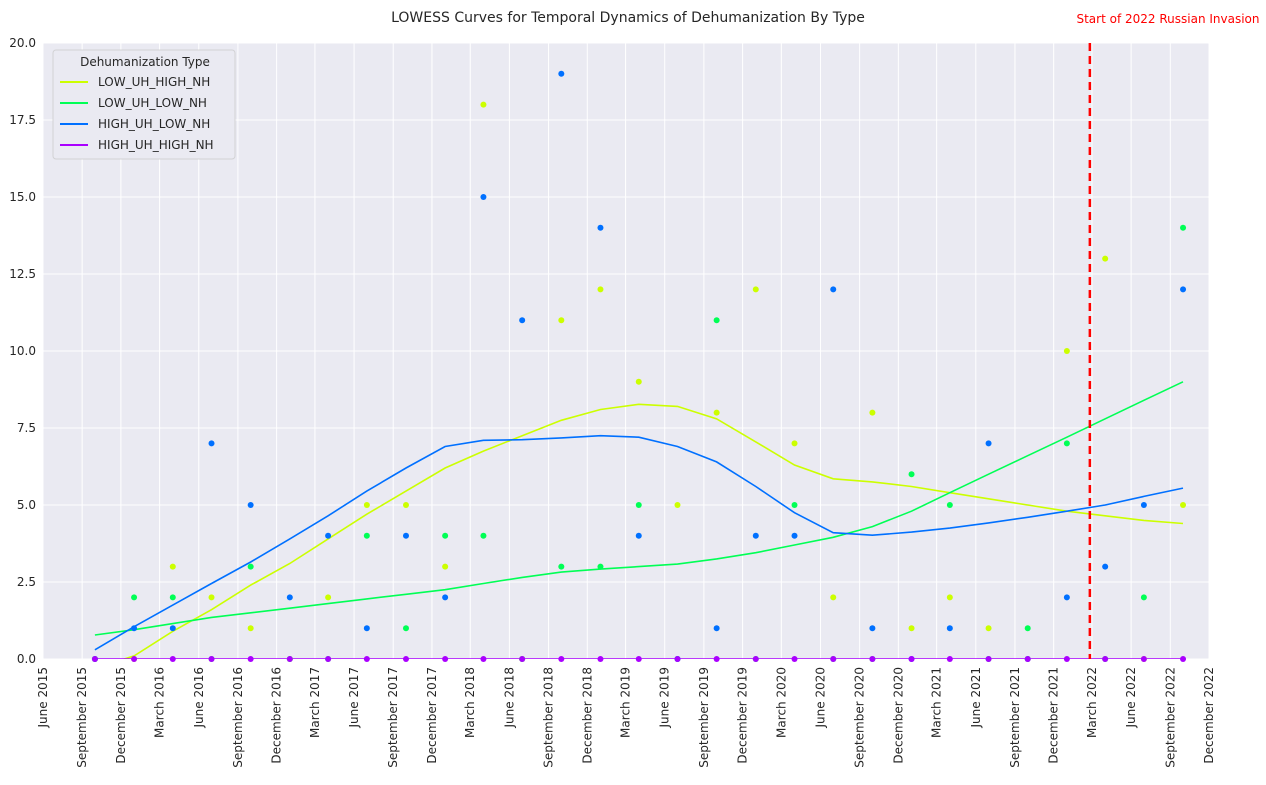  What do you see at coordinates (26, 582) in the screenshot?
I see `y-tick-label: 2.5` at bounding box center [26, 582].